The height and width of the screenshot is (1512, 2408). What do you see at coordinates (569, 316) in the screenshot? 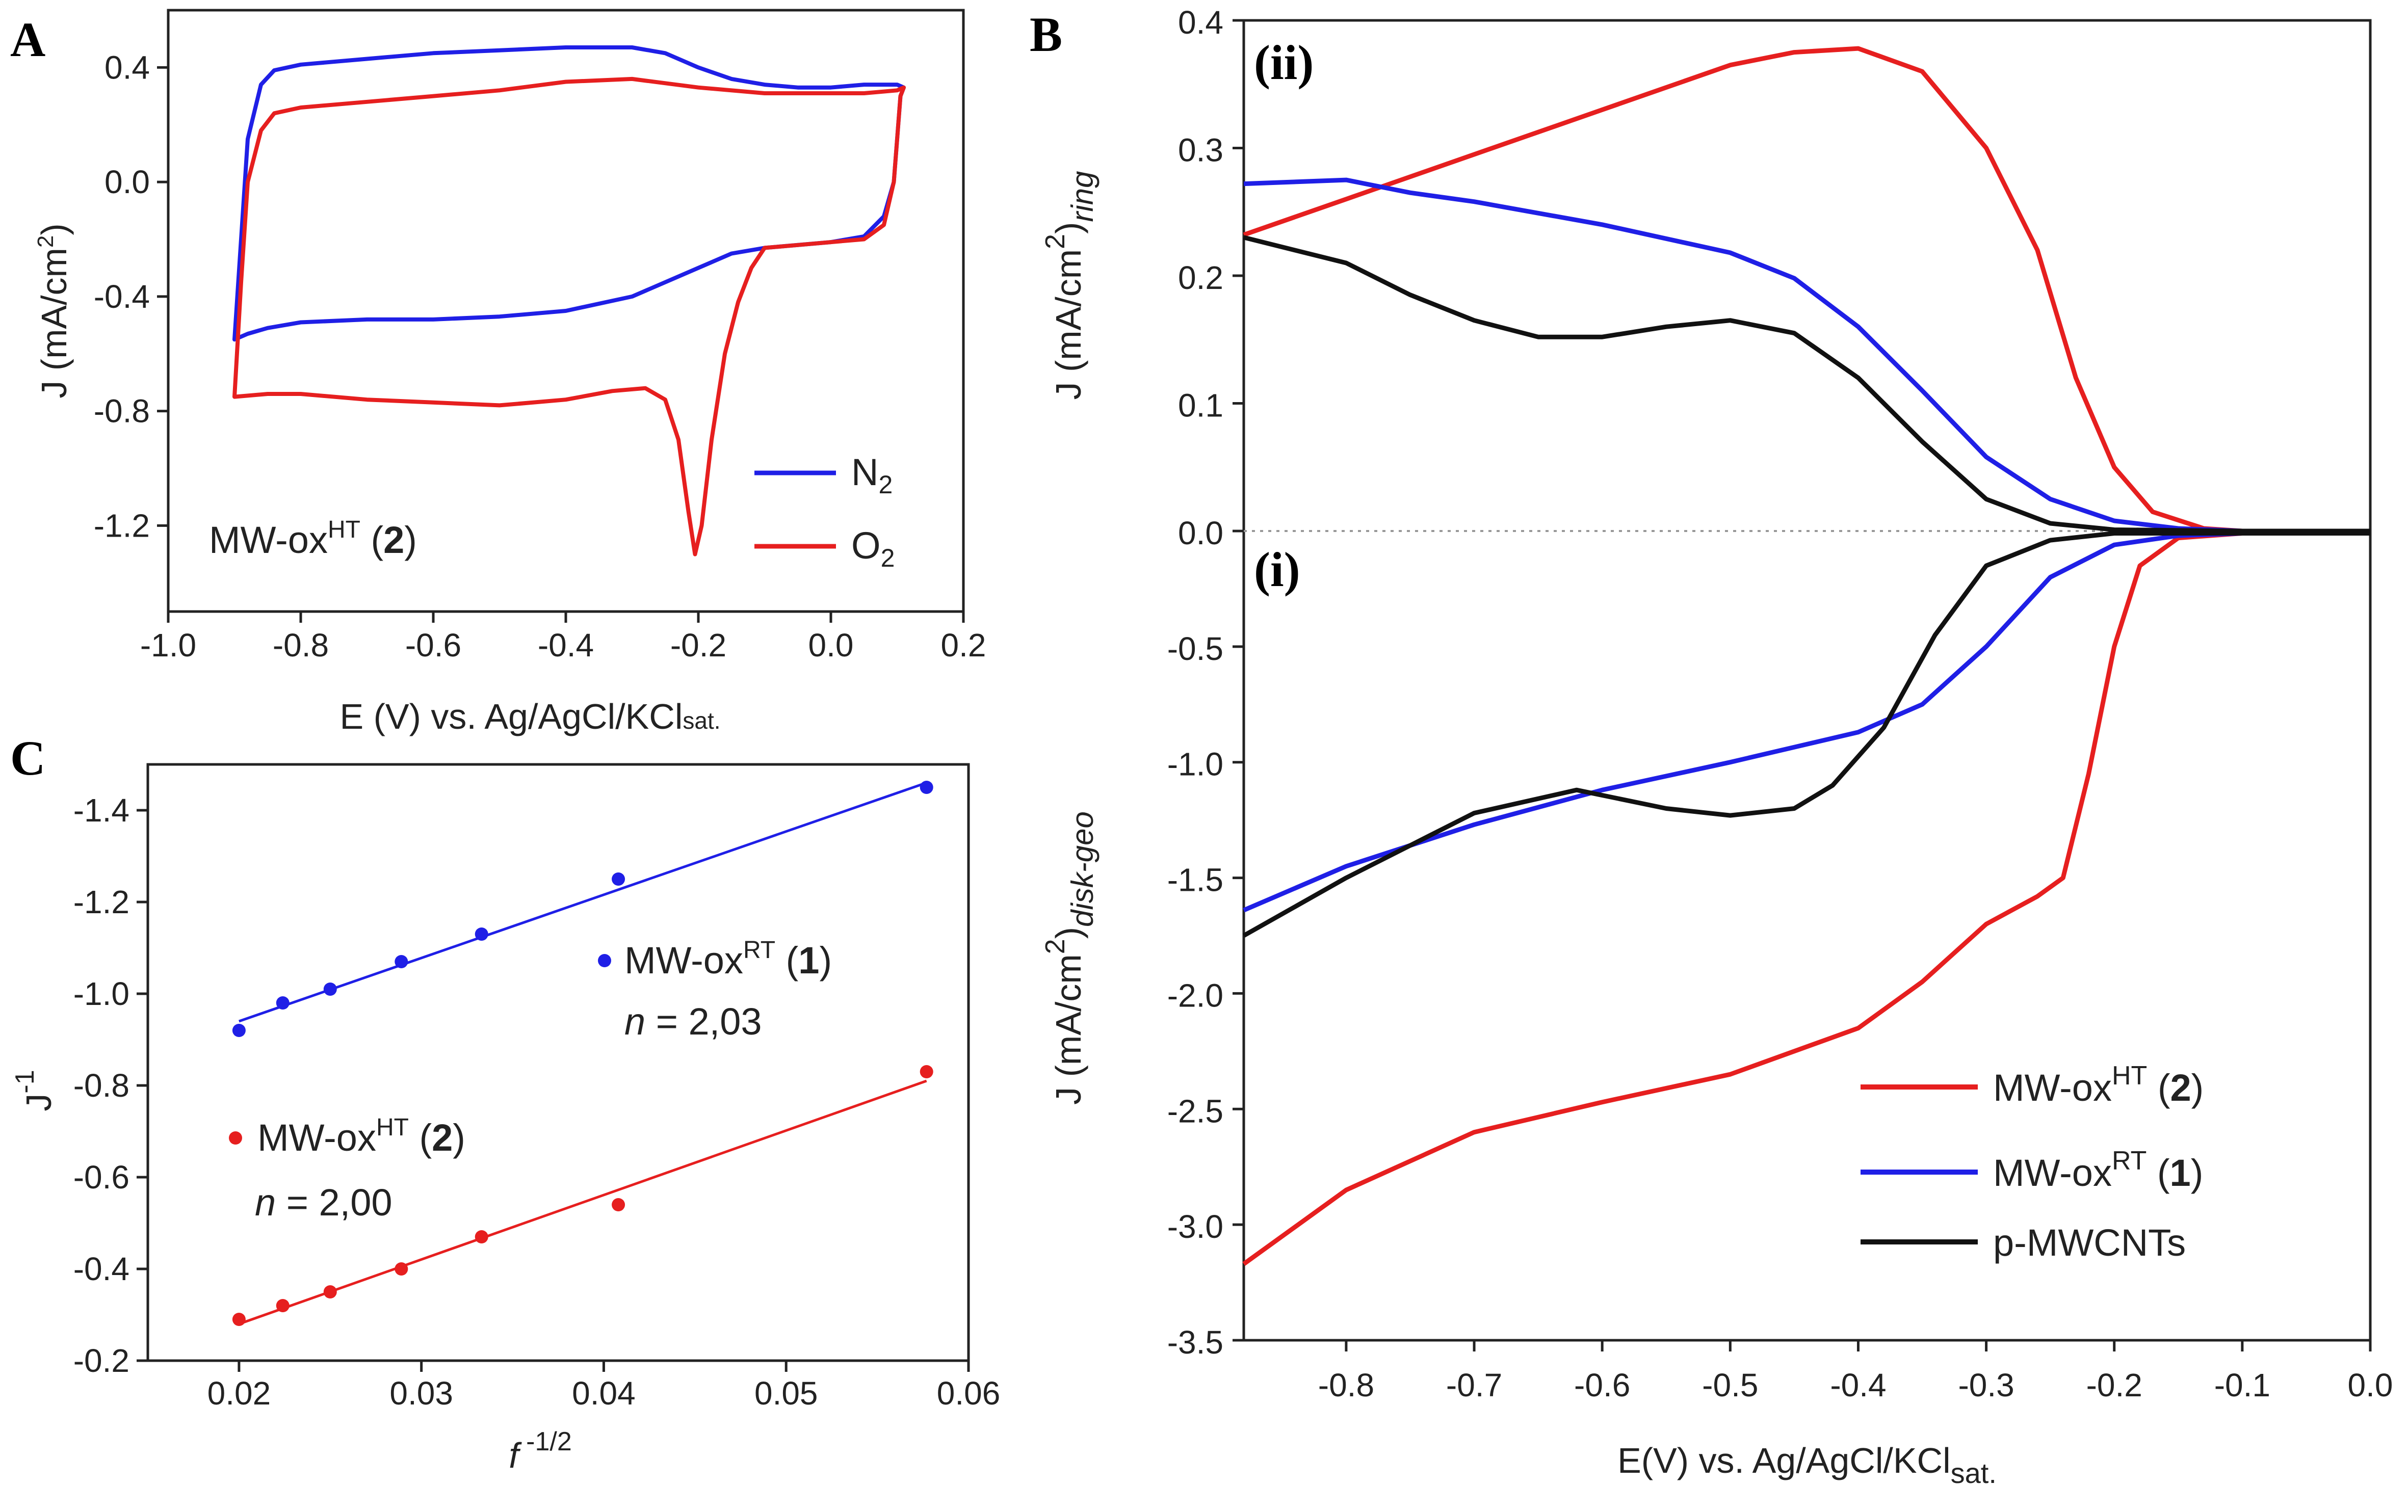
I see `cv-curve-o2` at bounding box center [569, 316].